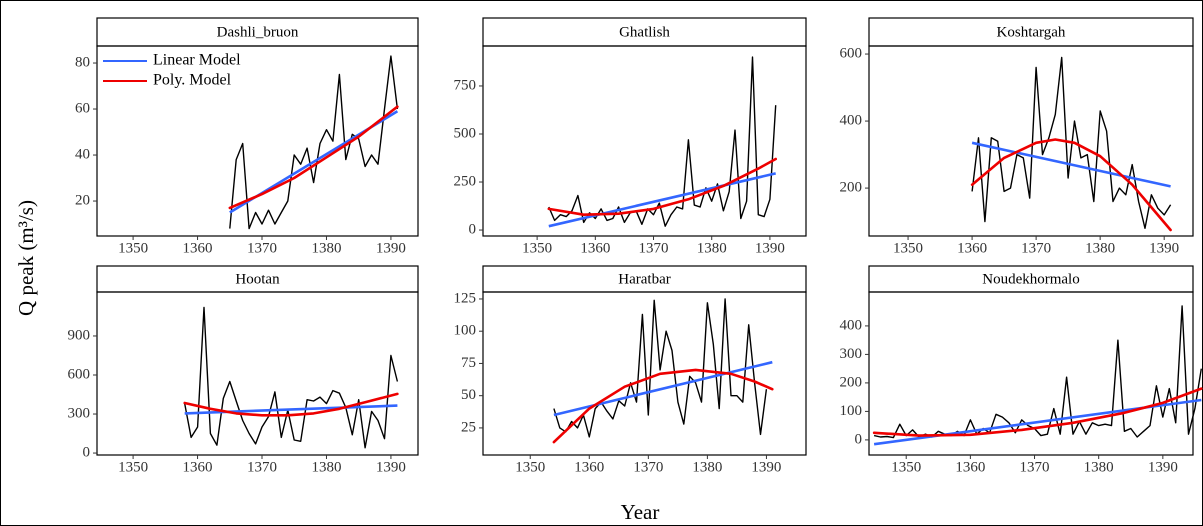 The image size is (1203, 526). I want to click on y-tick-label: 80, so click(82, 62).